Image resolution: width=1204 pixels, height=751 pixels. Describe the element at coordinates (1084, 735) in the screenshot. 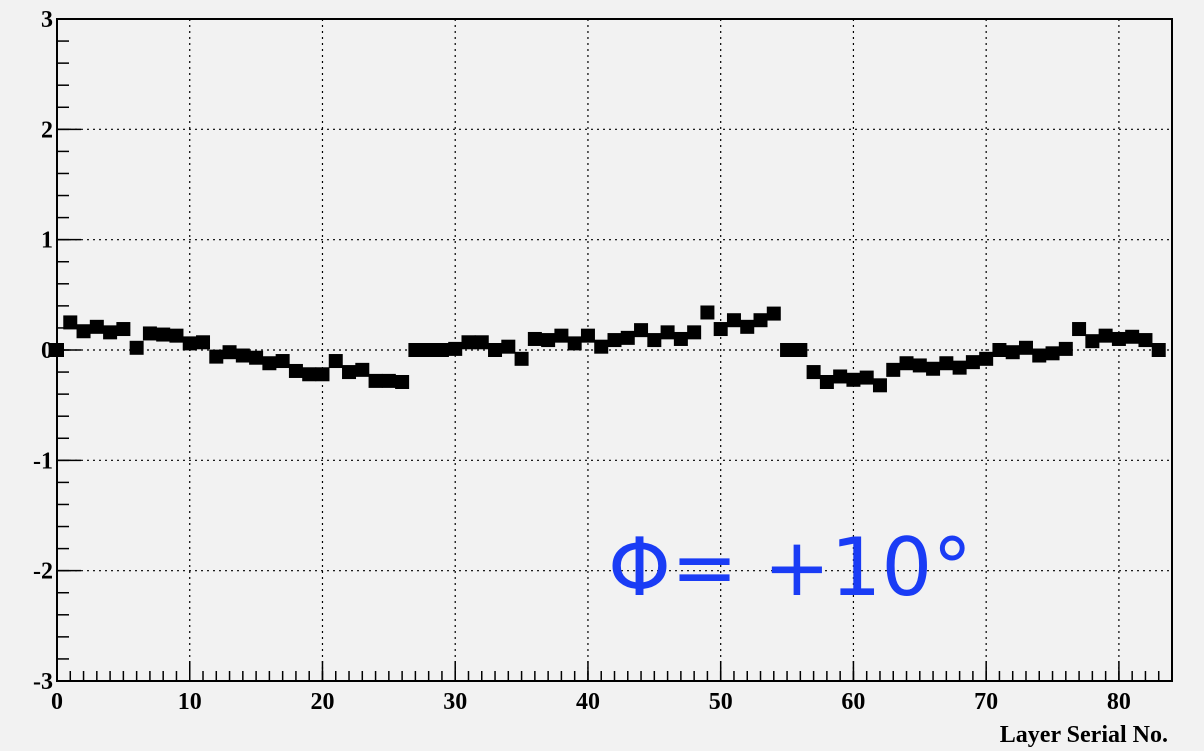

I see `x-axis-label: Layer Serial No.` at that location.